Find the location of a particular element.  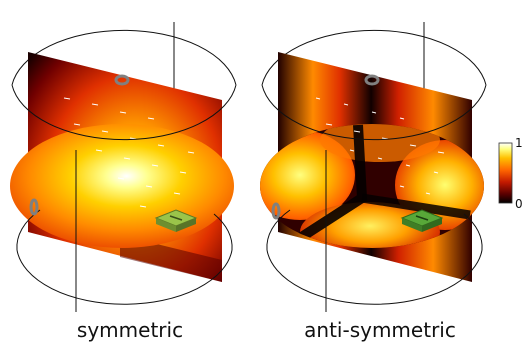

vertical-plane-lower-shade is located at coordinates (171, 258).